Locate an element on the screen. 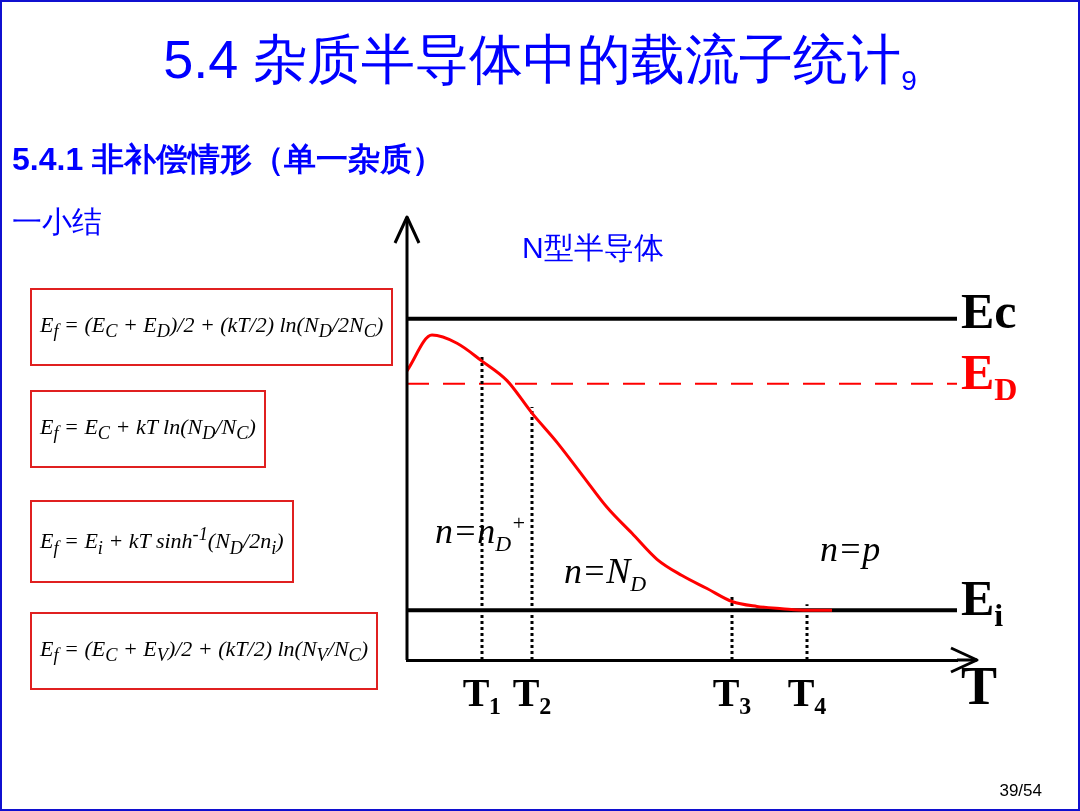 The width and height of the screenshot is (1080, 811). x-tick-label: T₃ is located at coordinates (732, 693).